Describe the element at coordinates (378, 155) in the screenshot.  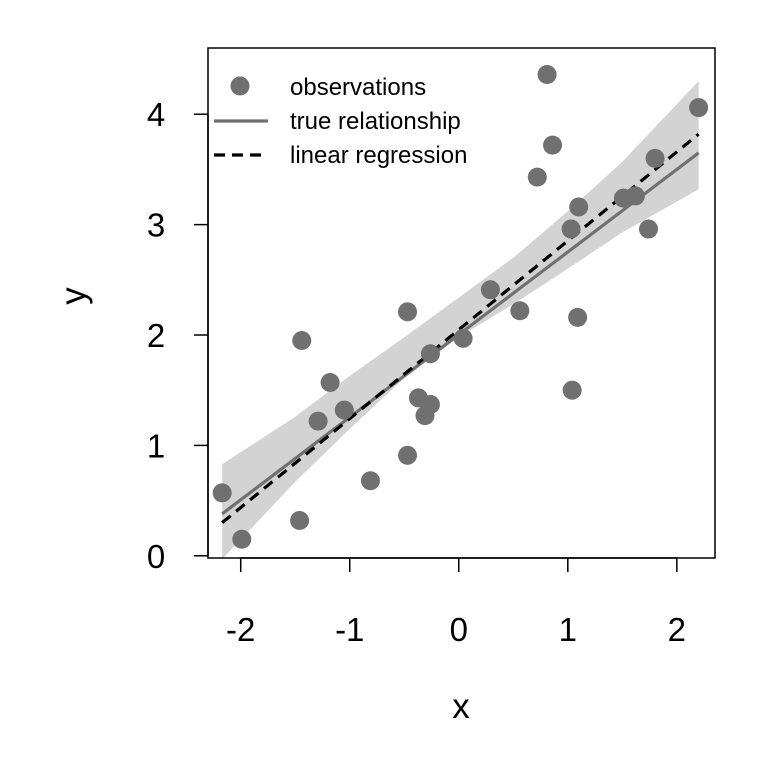
I see `legend-label: linear regression` at that location.